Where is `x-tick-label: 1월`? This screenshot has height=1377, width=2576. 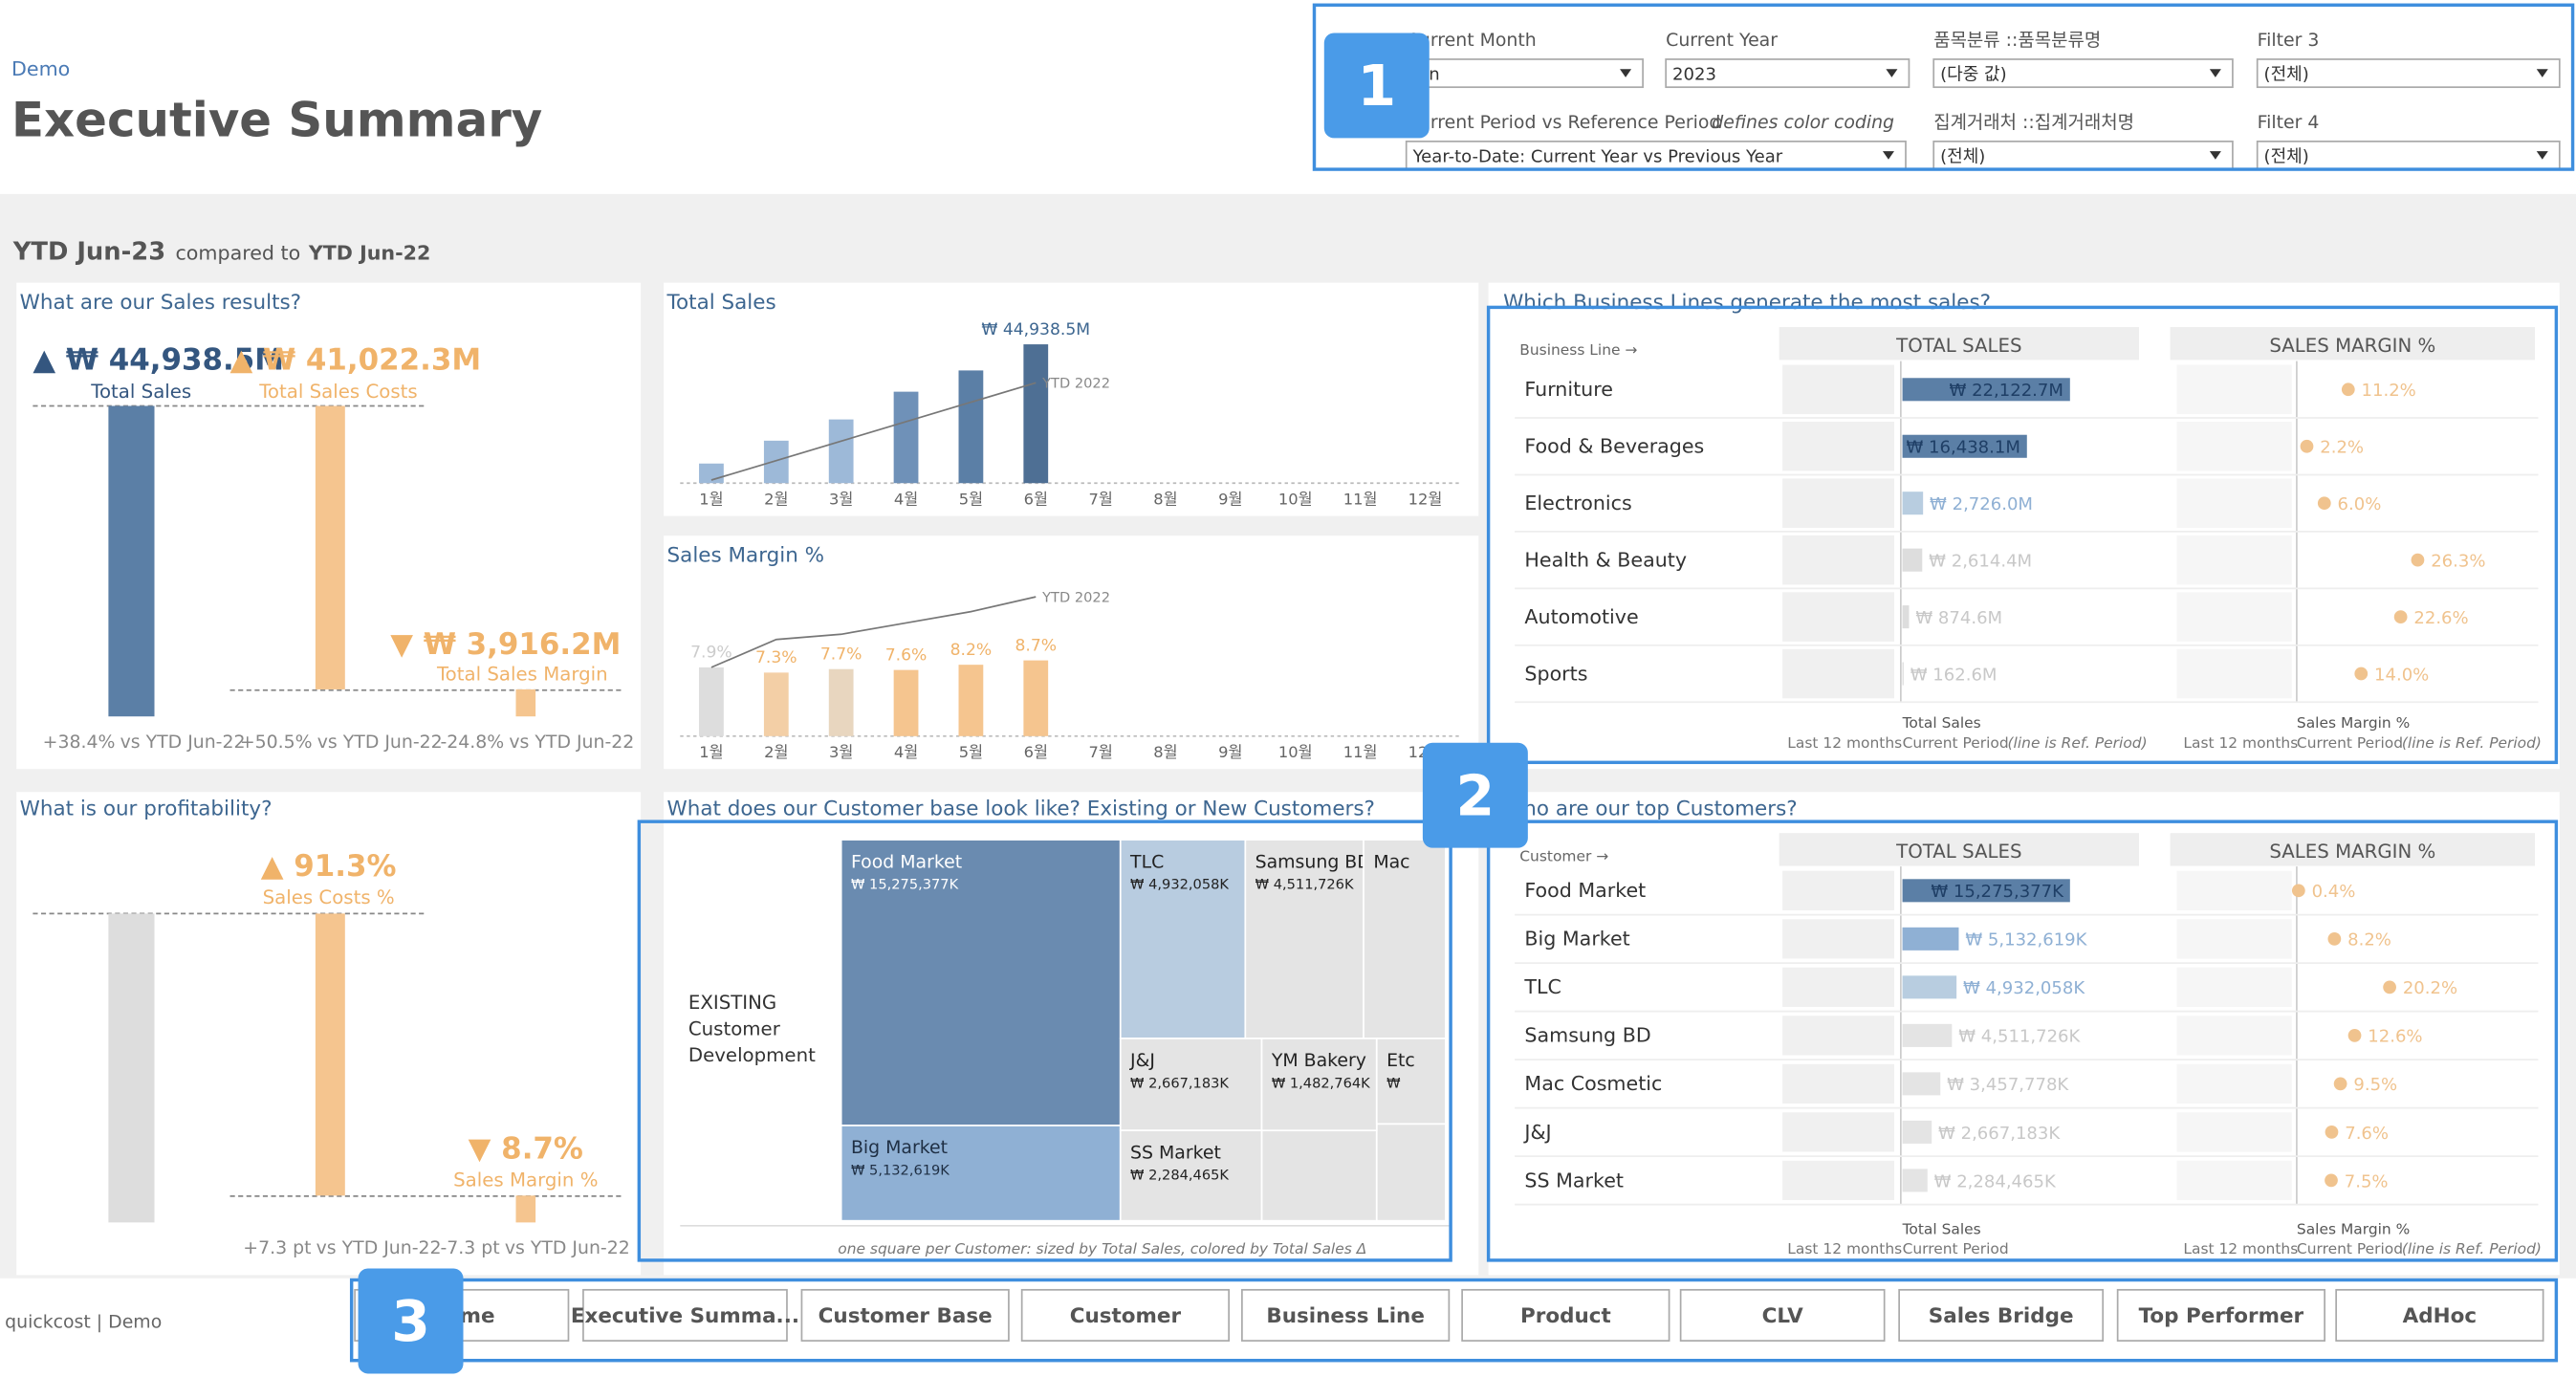
x-tick-label: 1월 is located at coordinates (711, 500).